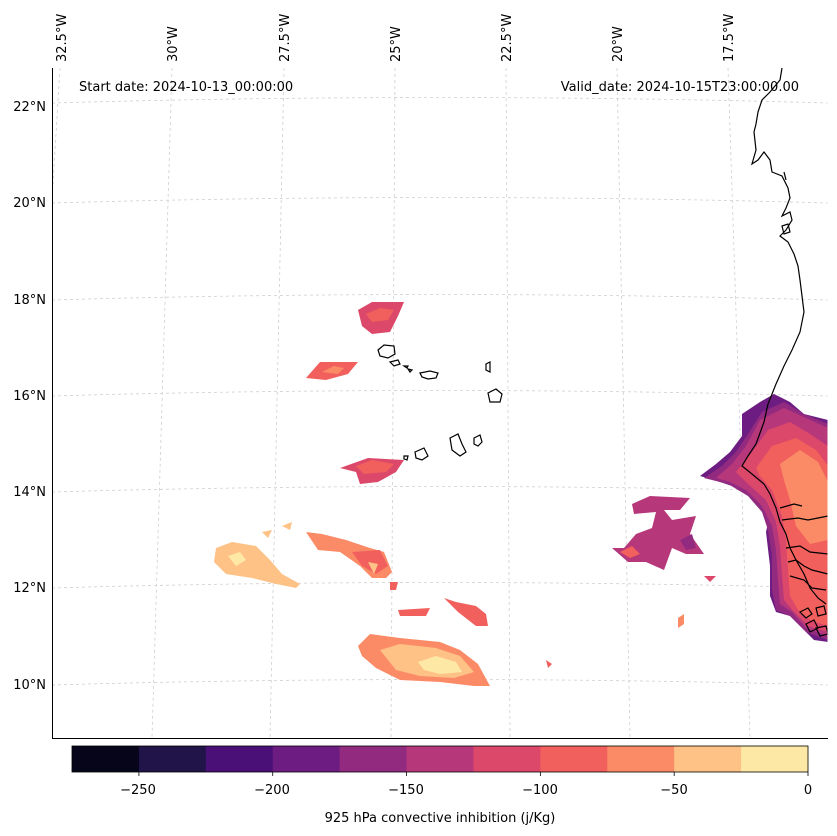 Image resolution: width=837 pixels, height=836 pixels. Describe the element at coordinates (380, 315) in the screenshot. I see `cin-patch-north-core` at that location.